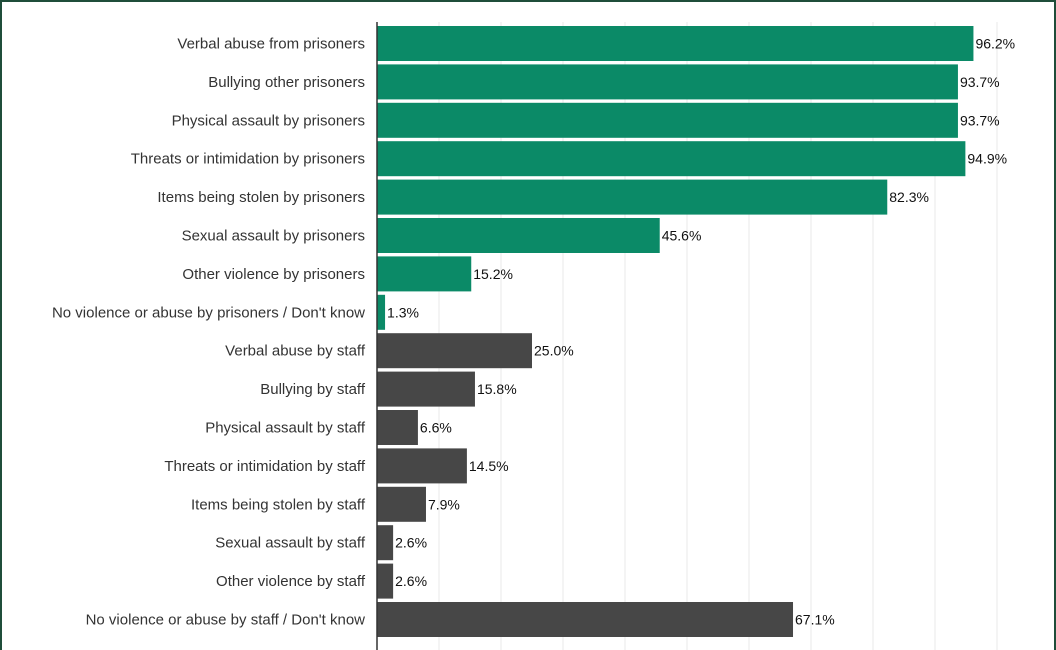  I want to click on category-label: Bullying by staff, so click(313, 389).